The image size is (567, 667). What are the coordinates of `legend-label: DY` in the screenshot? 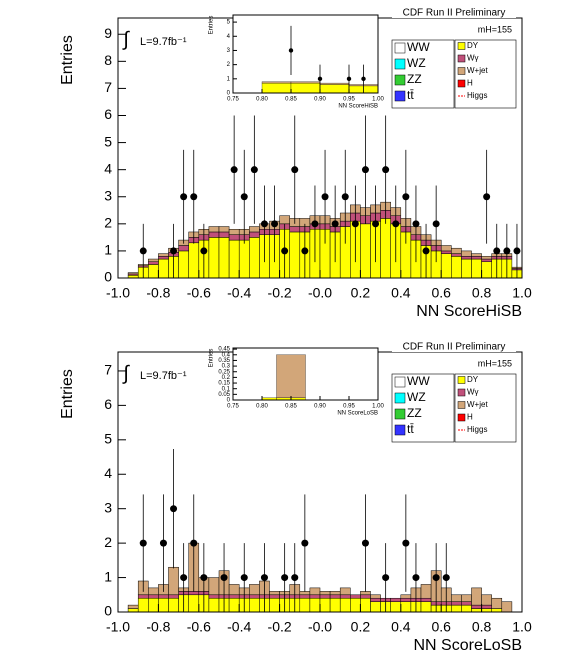 It's located at (473, 379).